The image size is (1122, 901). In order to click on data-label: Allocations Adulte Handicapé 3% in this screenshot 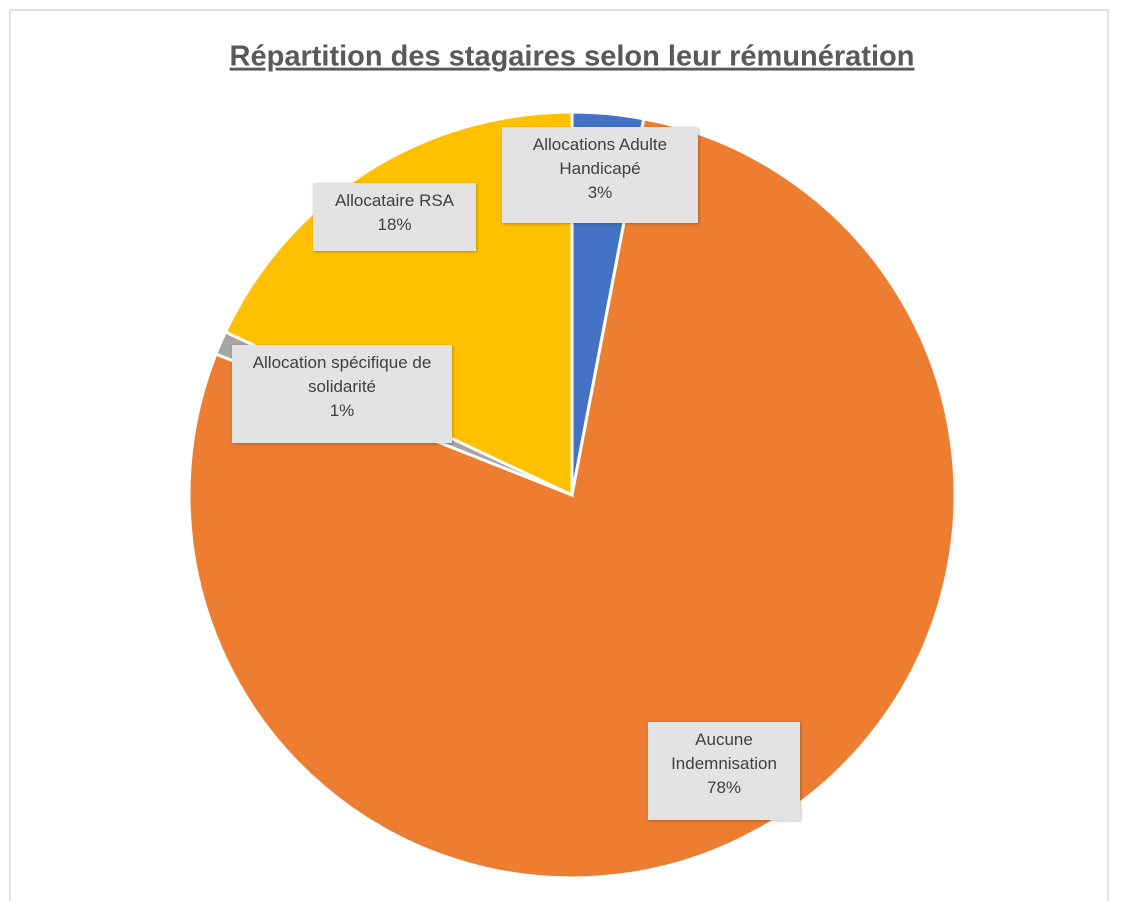, I will do `click(600, 175)`.